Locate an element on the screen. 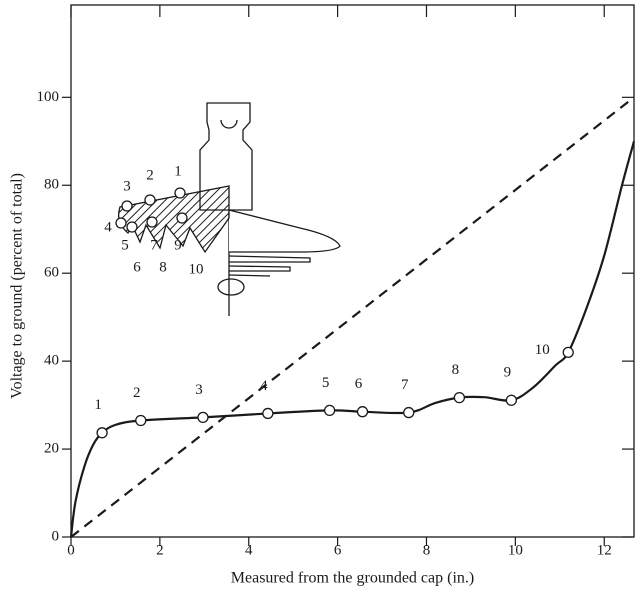 This screenshot has width=635, height=590. y-tick-label: 40 is located at coordinates (51, 361).